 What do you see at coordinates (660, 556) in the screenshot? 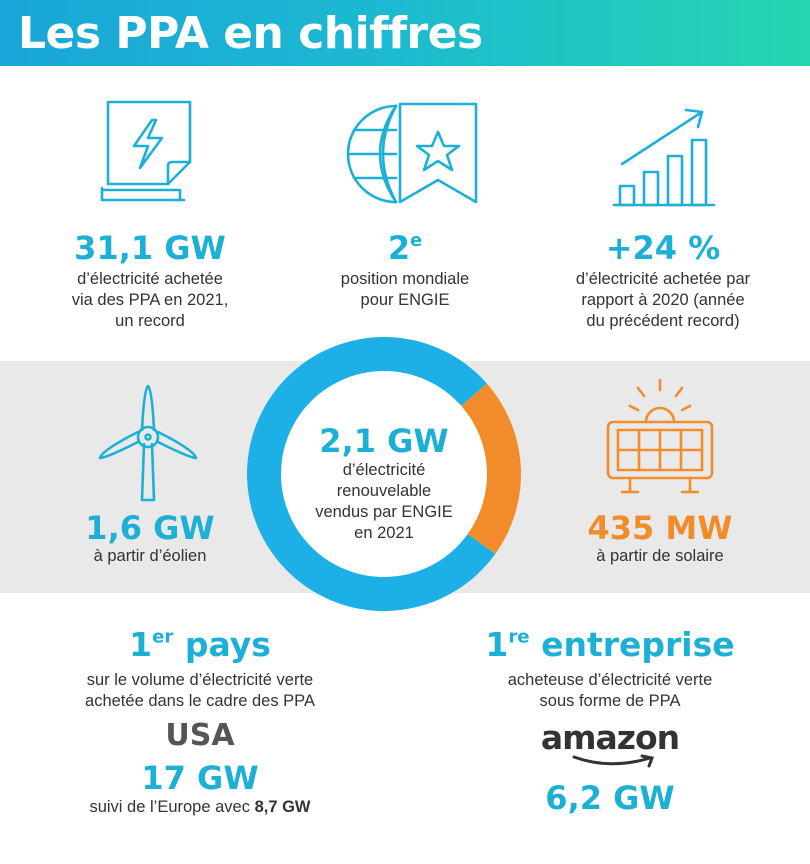
I see `solar-desc: à partir de solaire` at bounding box center [660, 556].